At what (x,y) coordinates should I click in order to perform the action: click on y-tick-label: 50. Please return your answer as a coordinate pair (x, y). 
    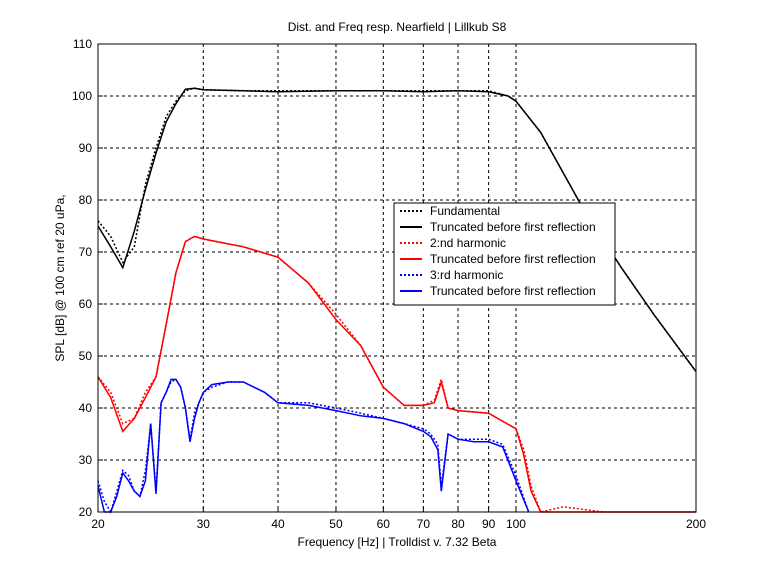
    Looking at the image, I should click on (86, 356).